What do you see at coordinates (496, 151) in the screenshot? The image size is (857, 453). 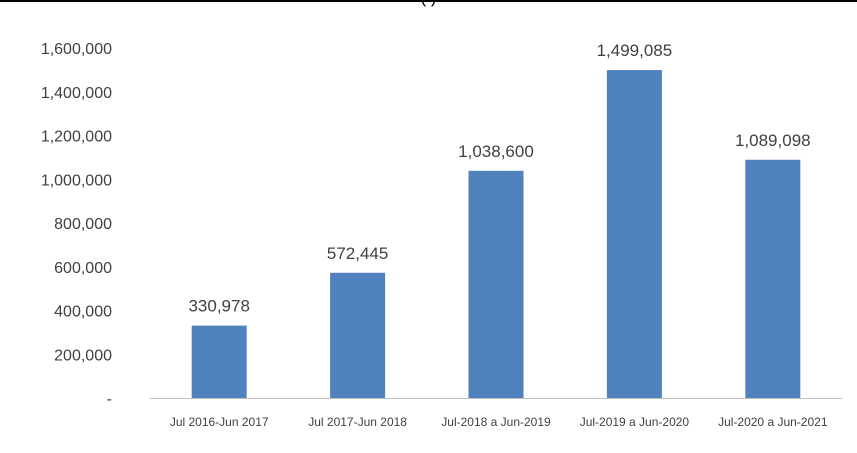 I see `data-label: 1,038,600` at bounding box center [496, 151].